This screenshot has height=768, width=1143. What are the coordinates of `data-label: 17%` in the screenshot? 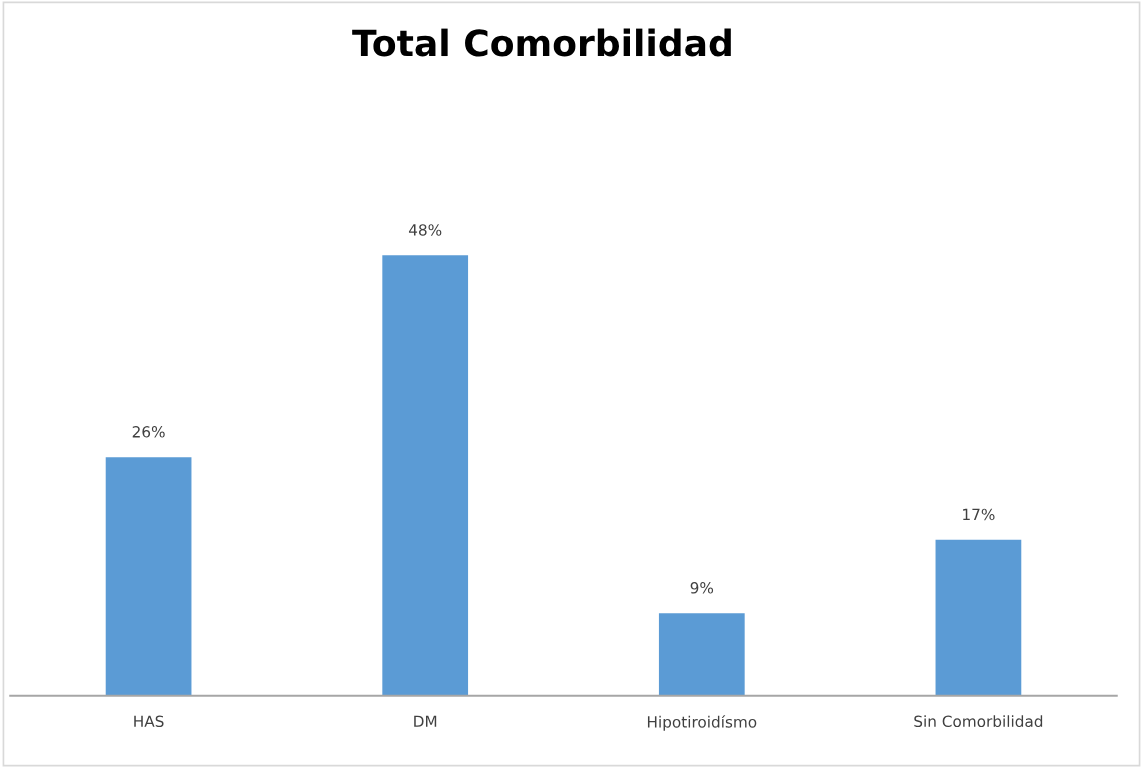 It's located at (979, 514).